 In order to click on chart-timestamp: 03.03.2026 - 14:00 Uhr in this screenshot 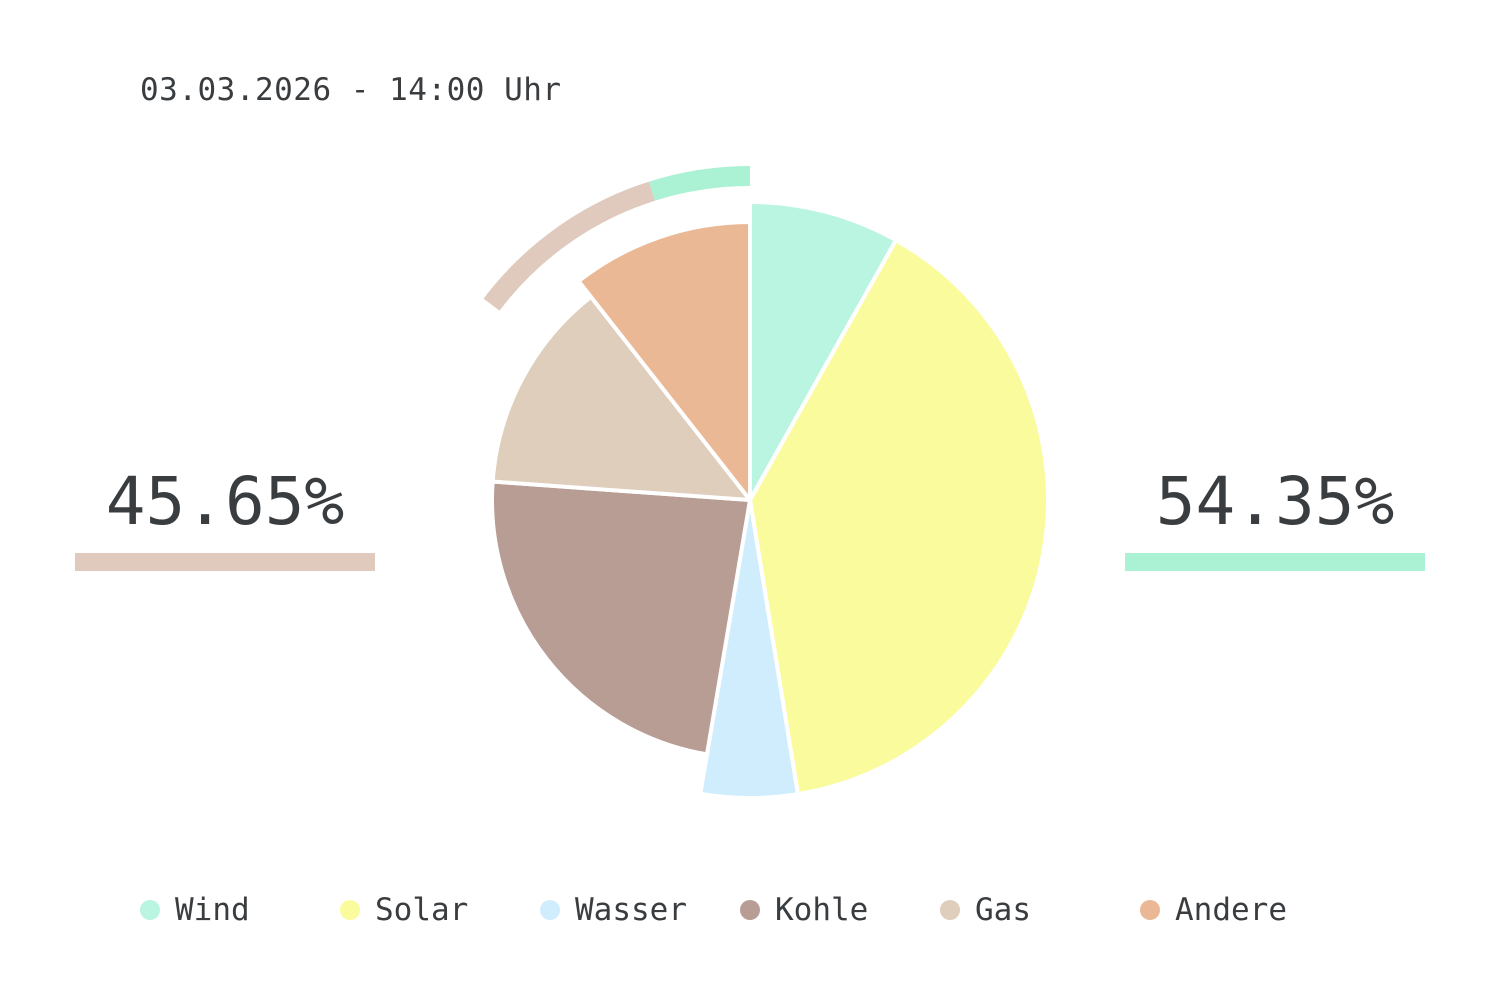, I will do `click(351, 90)`.